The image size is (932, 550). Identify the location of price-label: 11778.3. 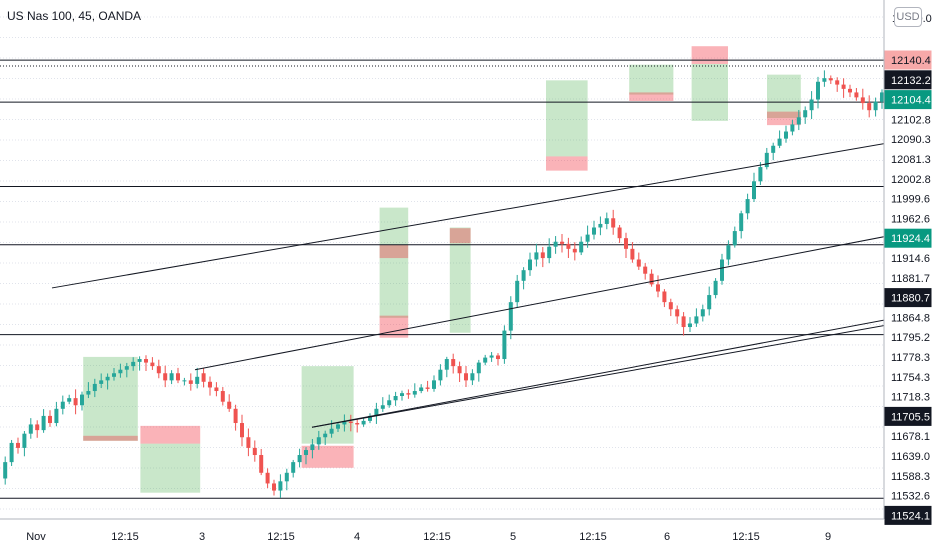
(910, 358).